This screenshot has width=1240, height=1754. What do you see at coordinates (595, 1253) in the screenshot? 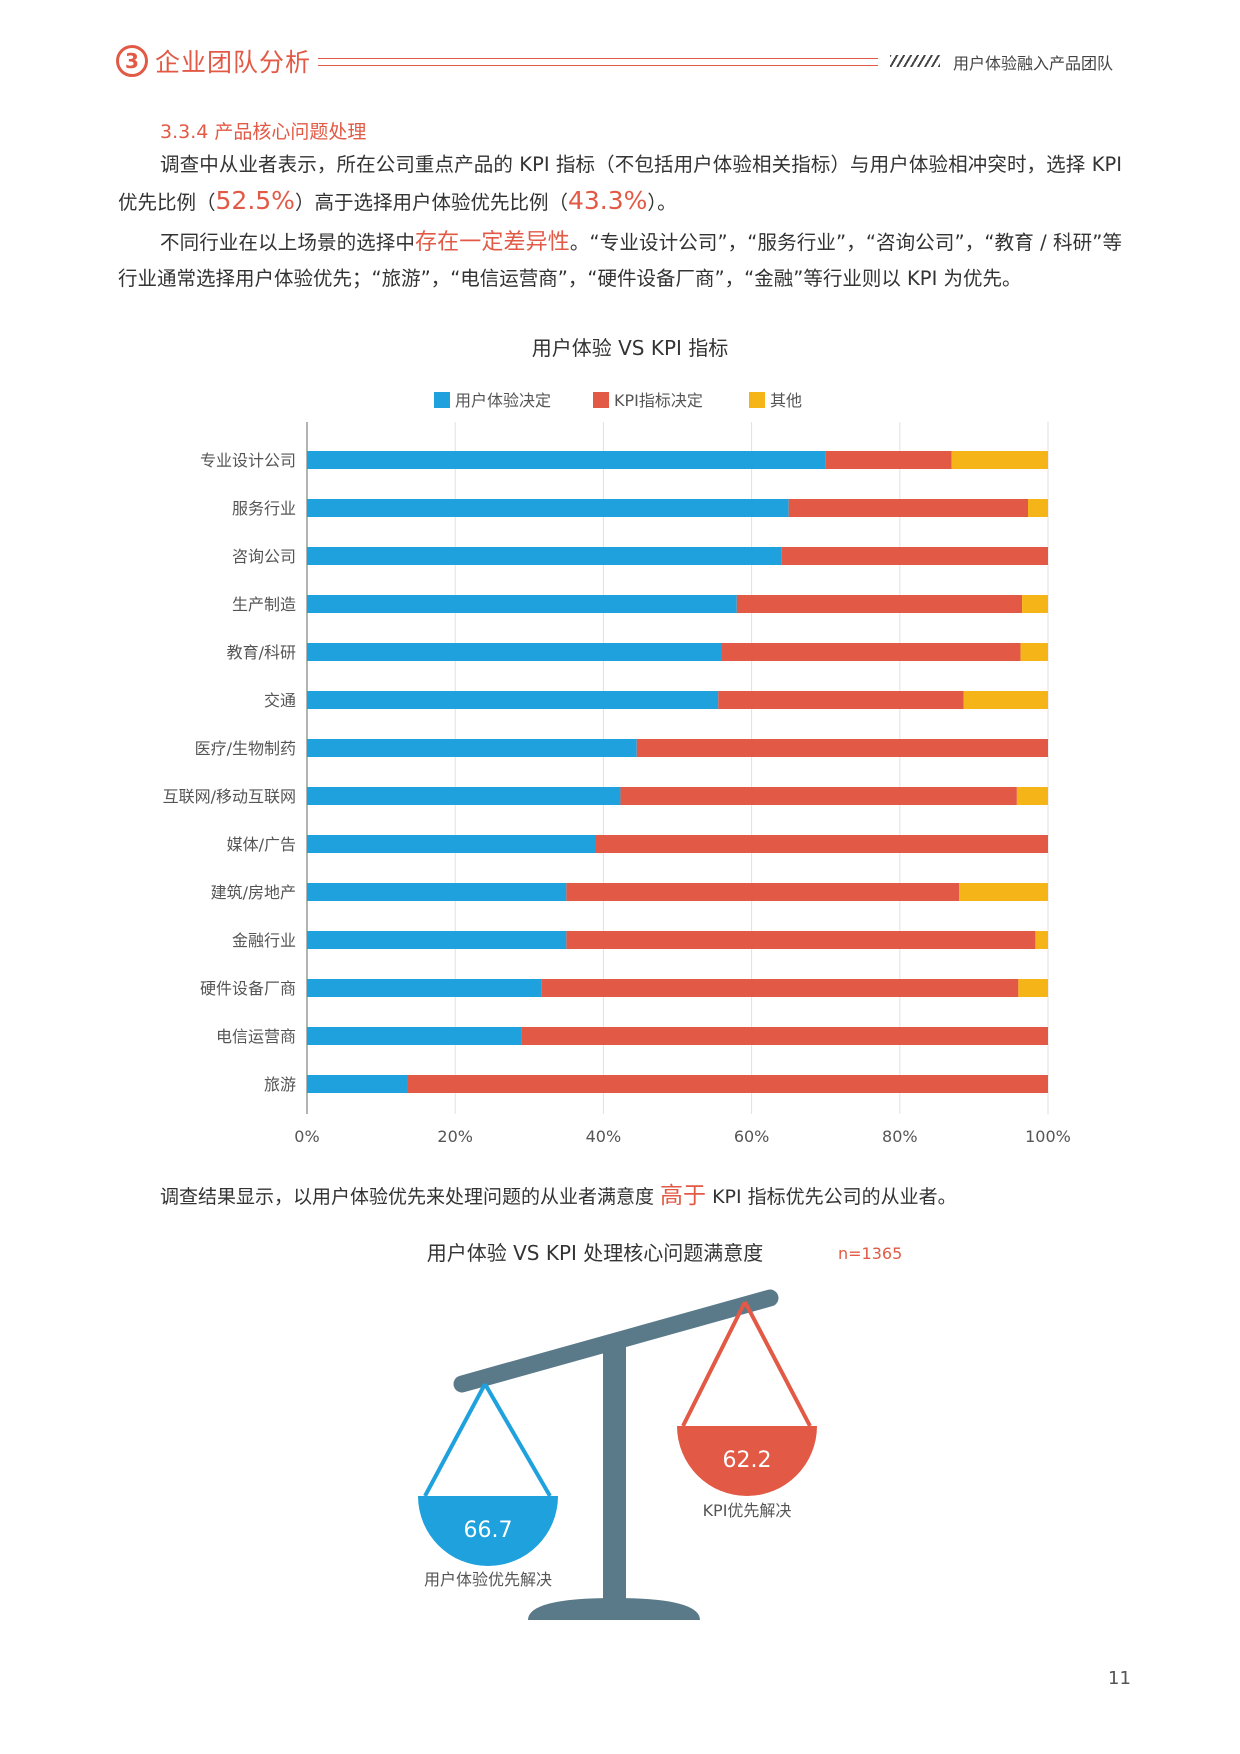
I see `scale-chart-title: 用户体验 VS KPI 处理核心问题满意度` at bounding box center [595, 1253].